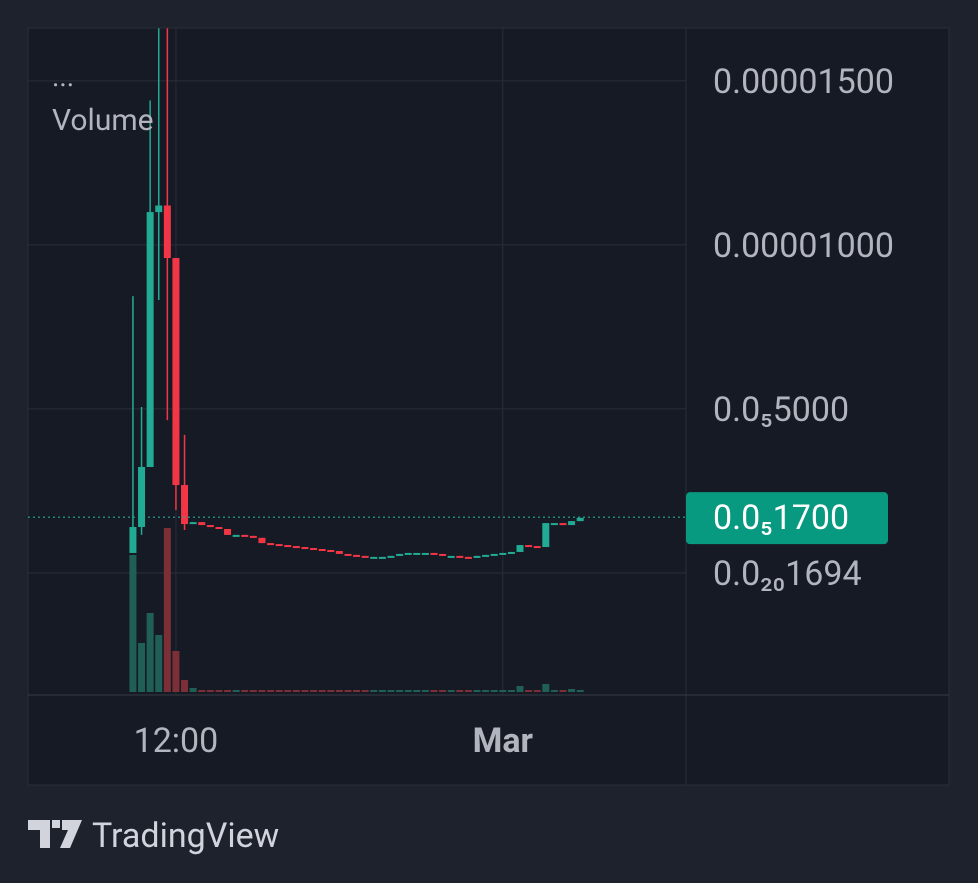 The image size is (978, 883). What do you see at coordinates (781, 410) in the screenshot?
I see `y-tick-label: 0.0₅5000` at bounding box center [781, 410].